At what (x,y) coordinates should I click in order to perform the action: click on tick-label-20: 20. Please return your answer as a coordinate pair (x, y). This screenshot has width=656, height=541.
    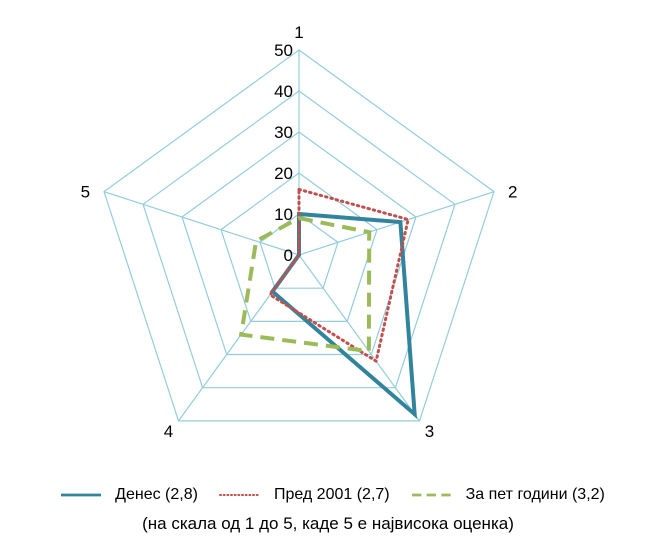
    Looking at the image, I should click on (283, 173).